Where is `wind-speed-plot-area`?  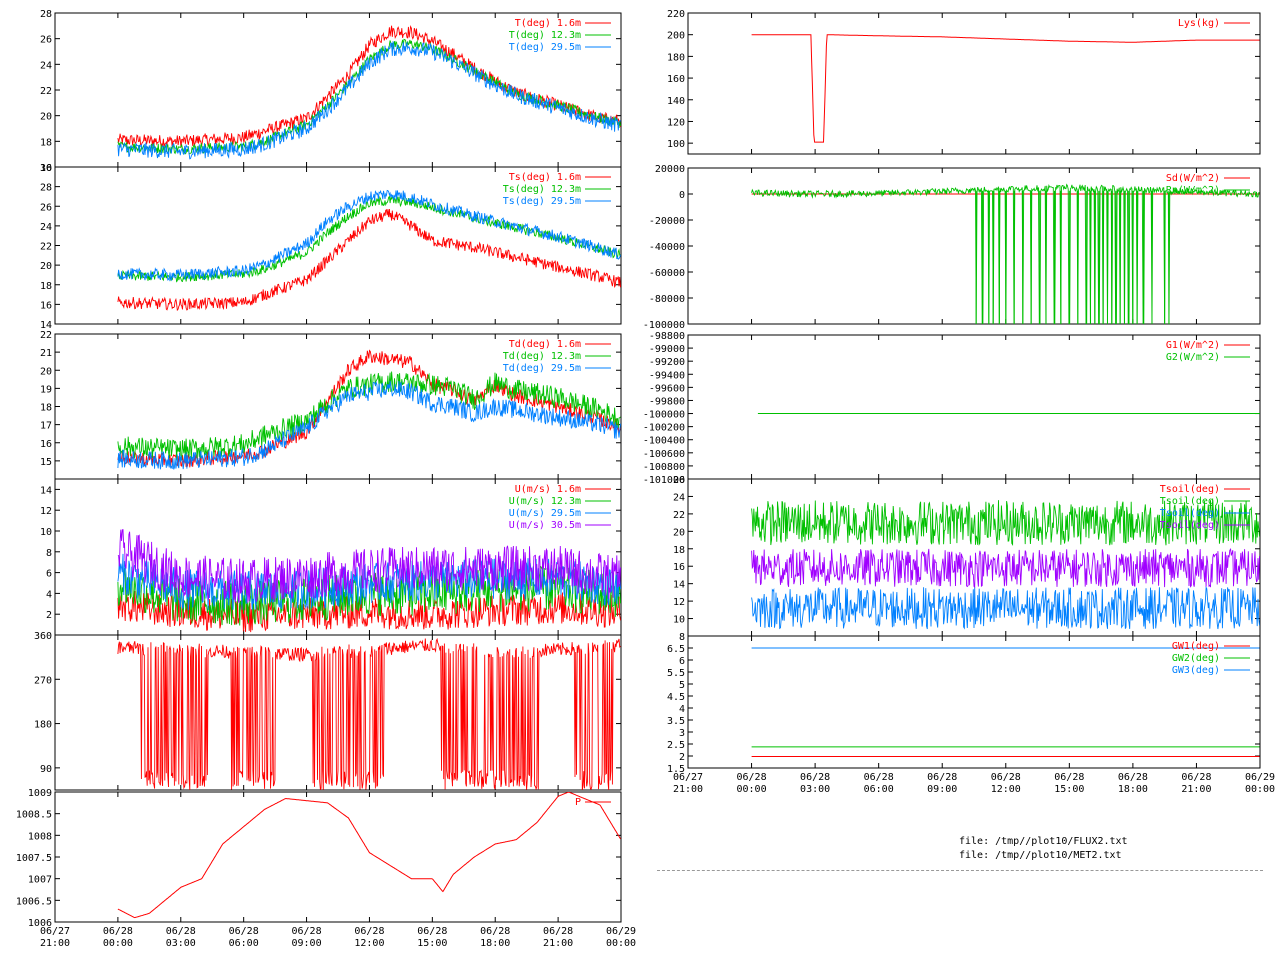
wind-speed-plot-area is located at coordinates (369, 581).